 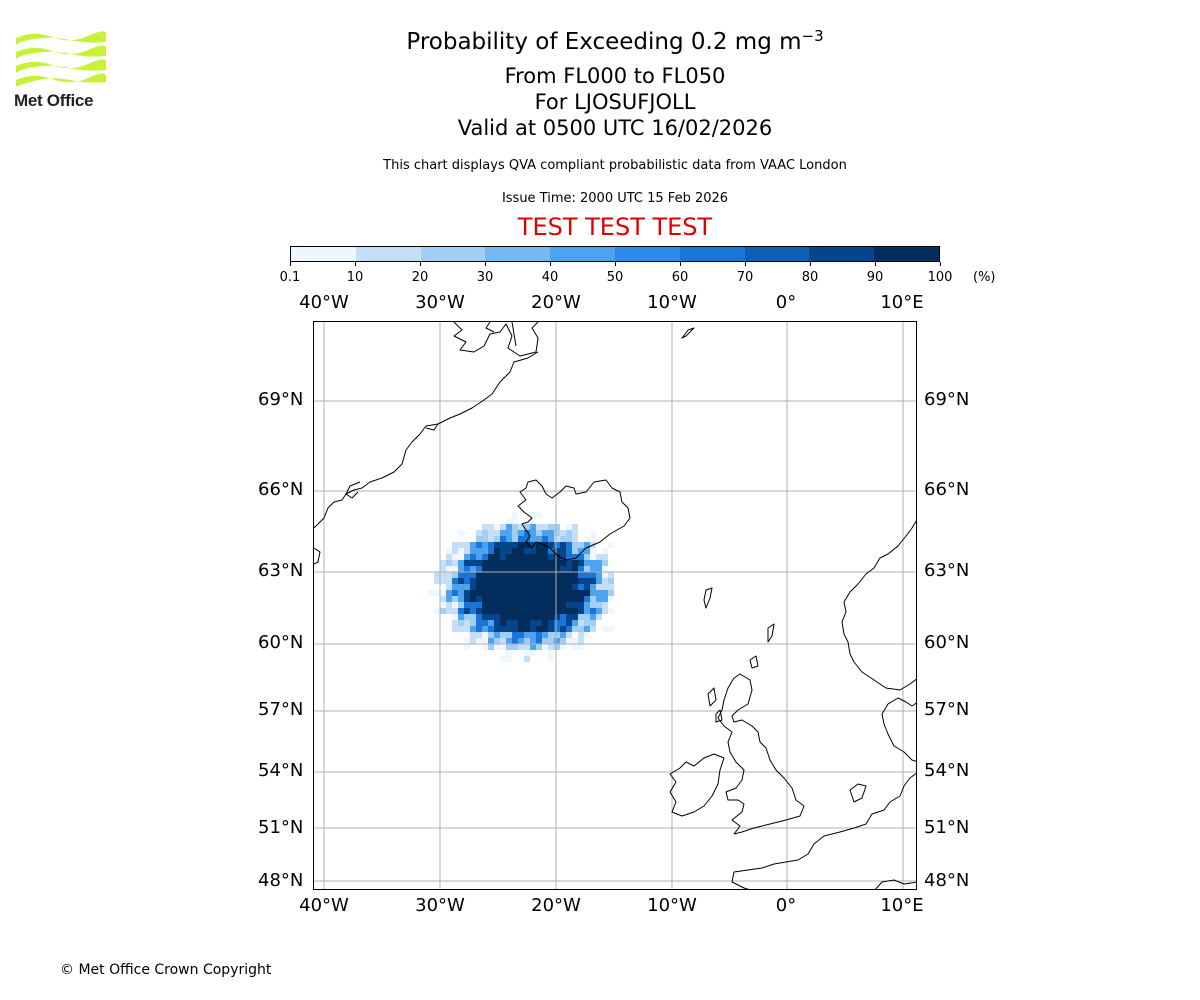 I want to click on colorbar-tick-label: 80, so click(x=810, y=277).